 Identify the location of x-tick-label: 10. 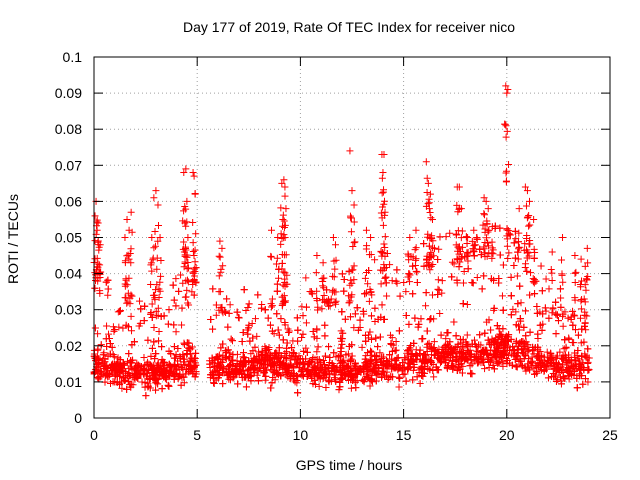
(301, 435).